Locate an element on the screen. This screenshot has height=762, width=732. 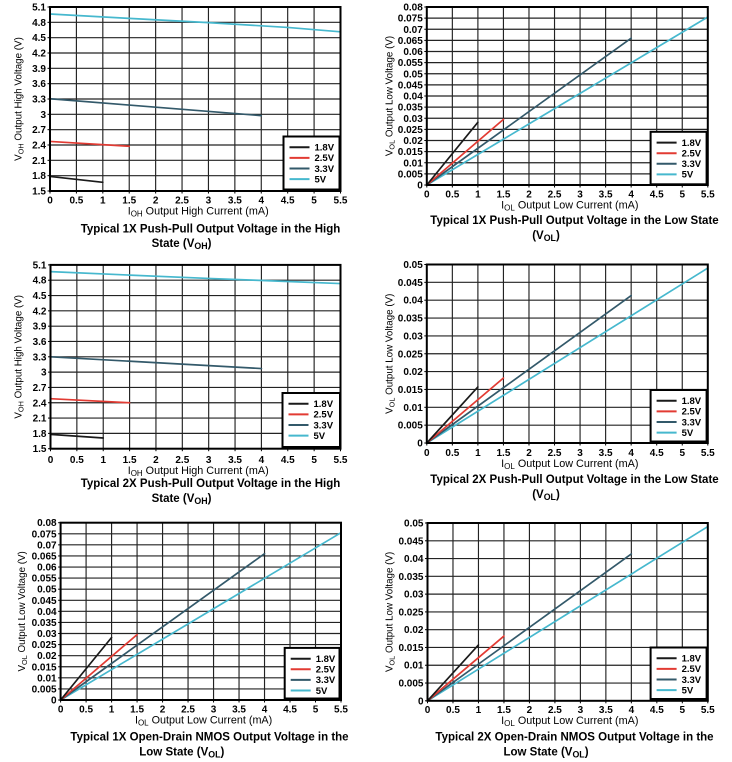
svg-text: 0.055 is located at coordinates (44, 579).